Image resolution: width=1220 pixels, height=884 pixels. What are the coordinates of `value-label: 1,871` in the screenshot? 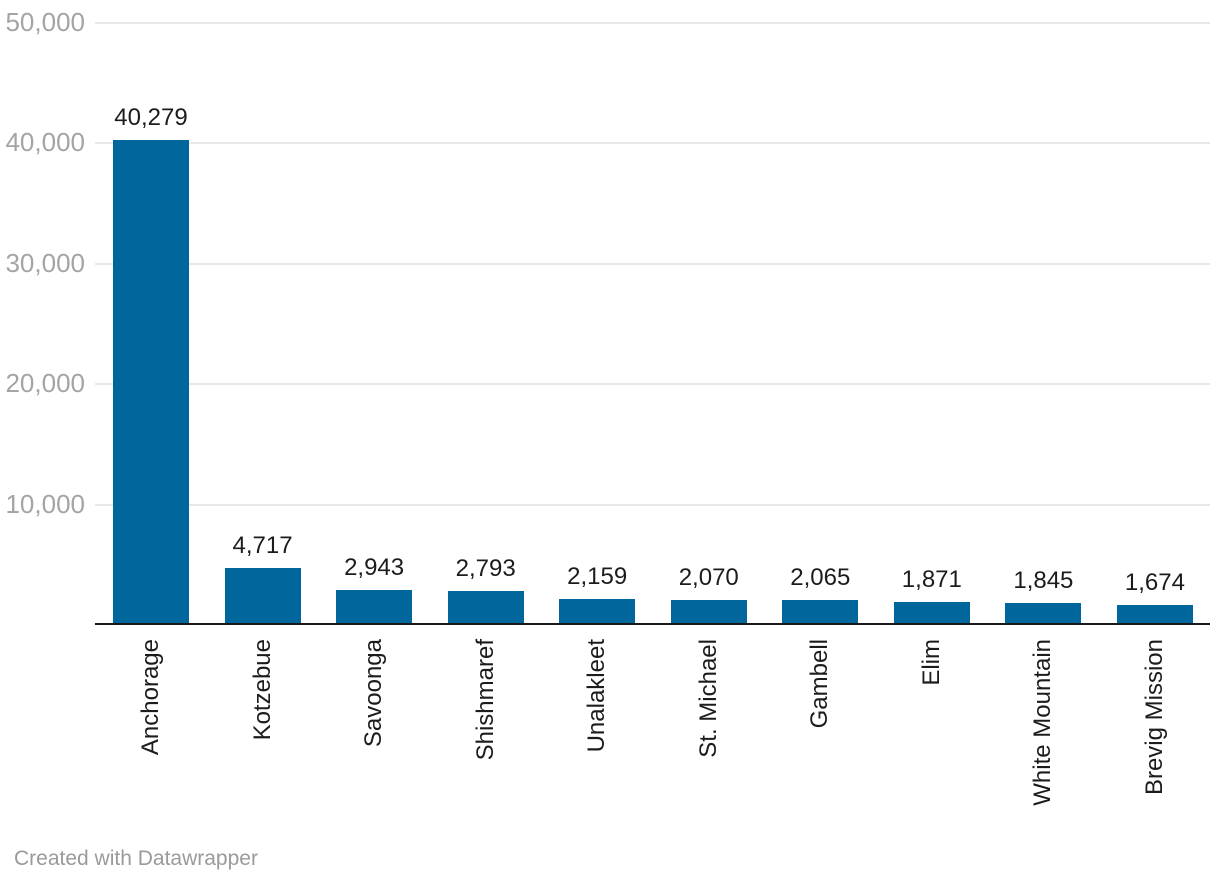 It's located at (931, 580).